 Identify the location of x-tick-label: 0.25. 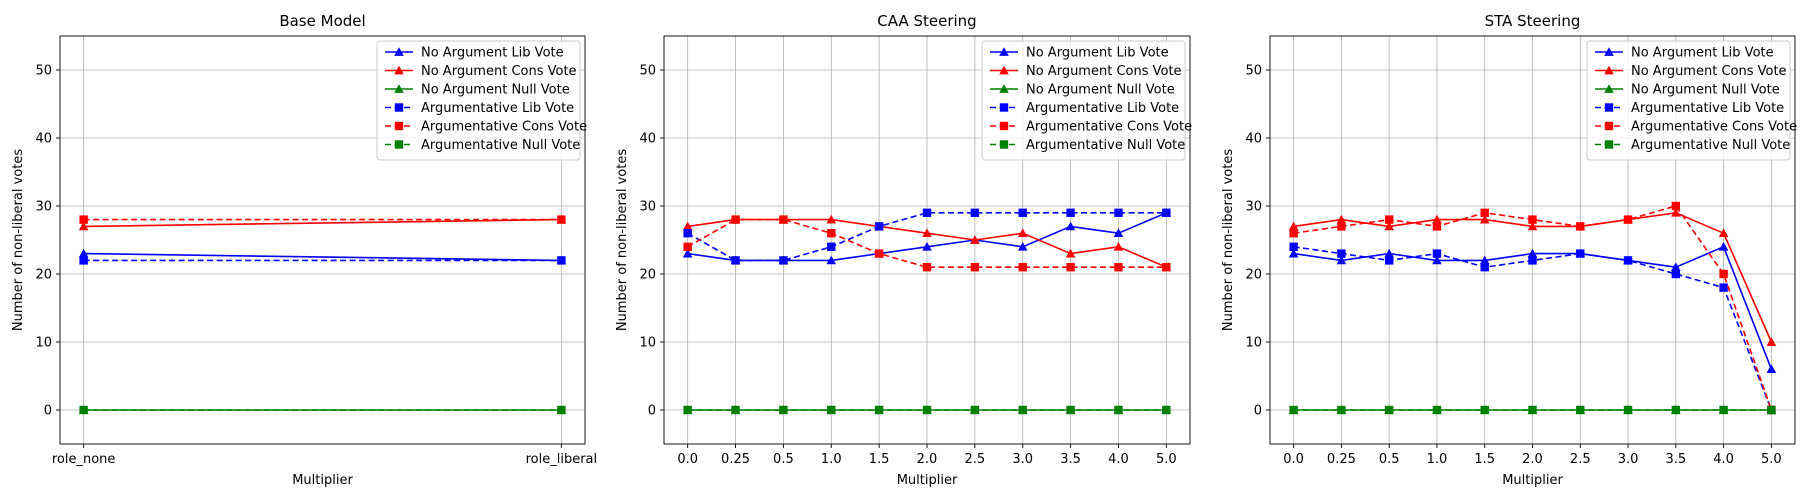
(735, 459).